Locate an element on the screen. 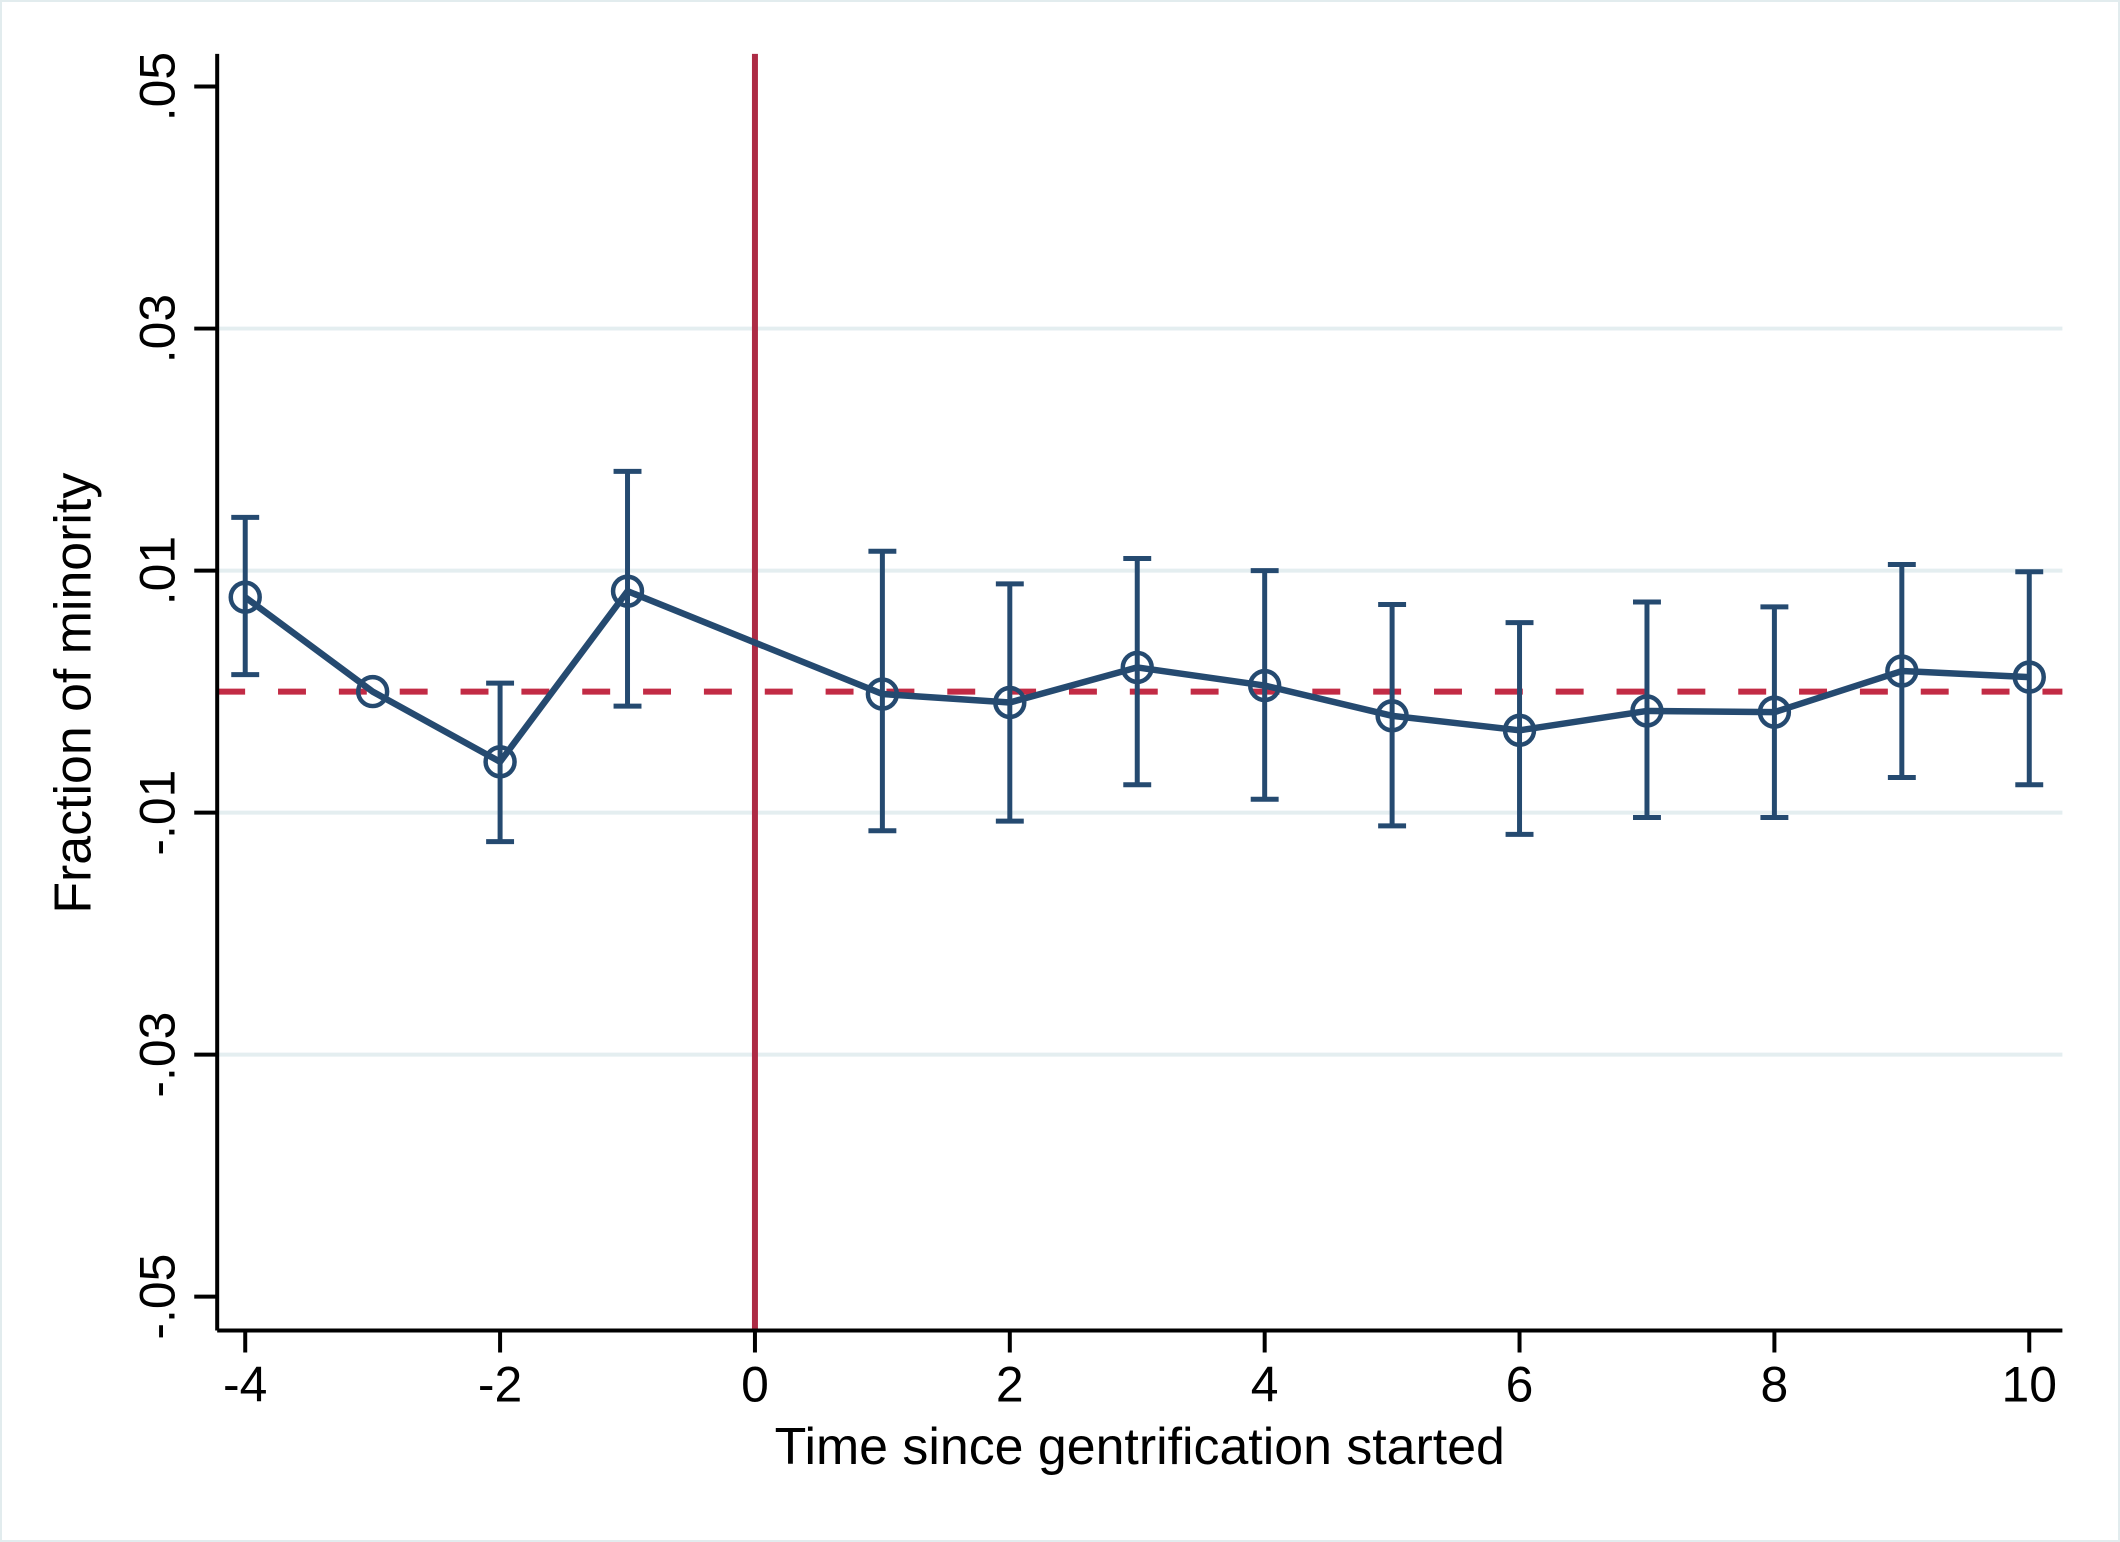 This screenshot has width=2120, height=1542. x-tick-label: -4 is located at coordinates (245, 1384).